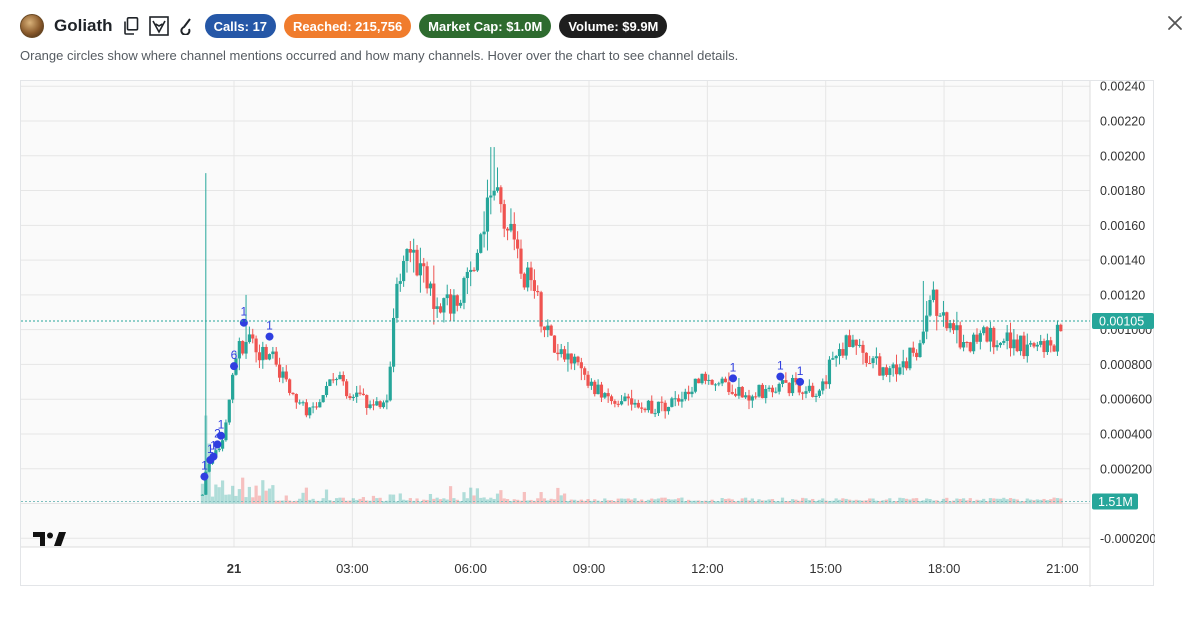  What do you see at coordinates (221, 425) in the screenshot?
I see `mention-count: 1` at bounding box center [221, 425].